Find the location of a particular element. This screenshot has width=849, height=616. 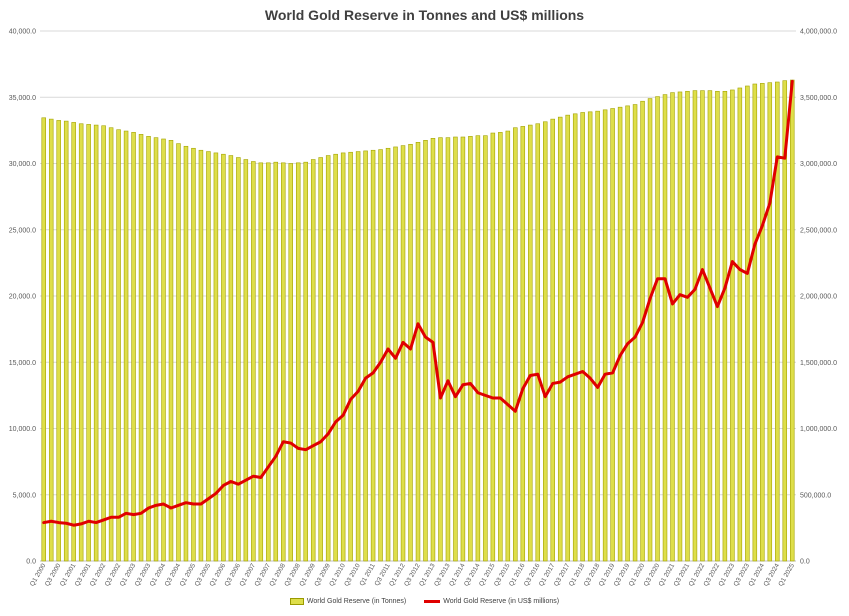

y-tick-label-left: 0.0 is located at coordinates (31, 562).